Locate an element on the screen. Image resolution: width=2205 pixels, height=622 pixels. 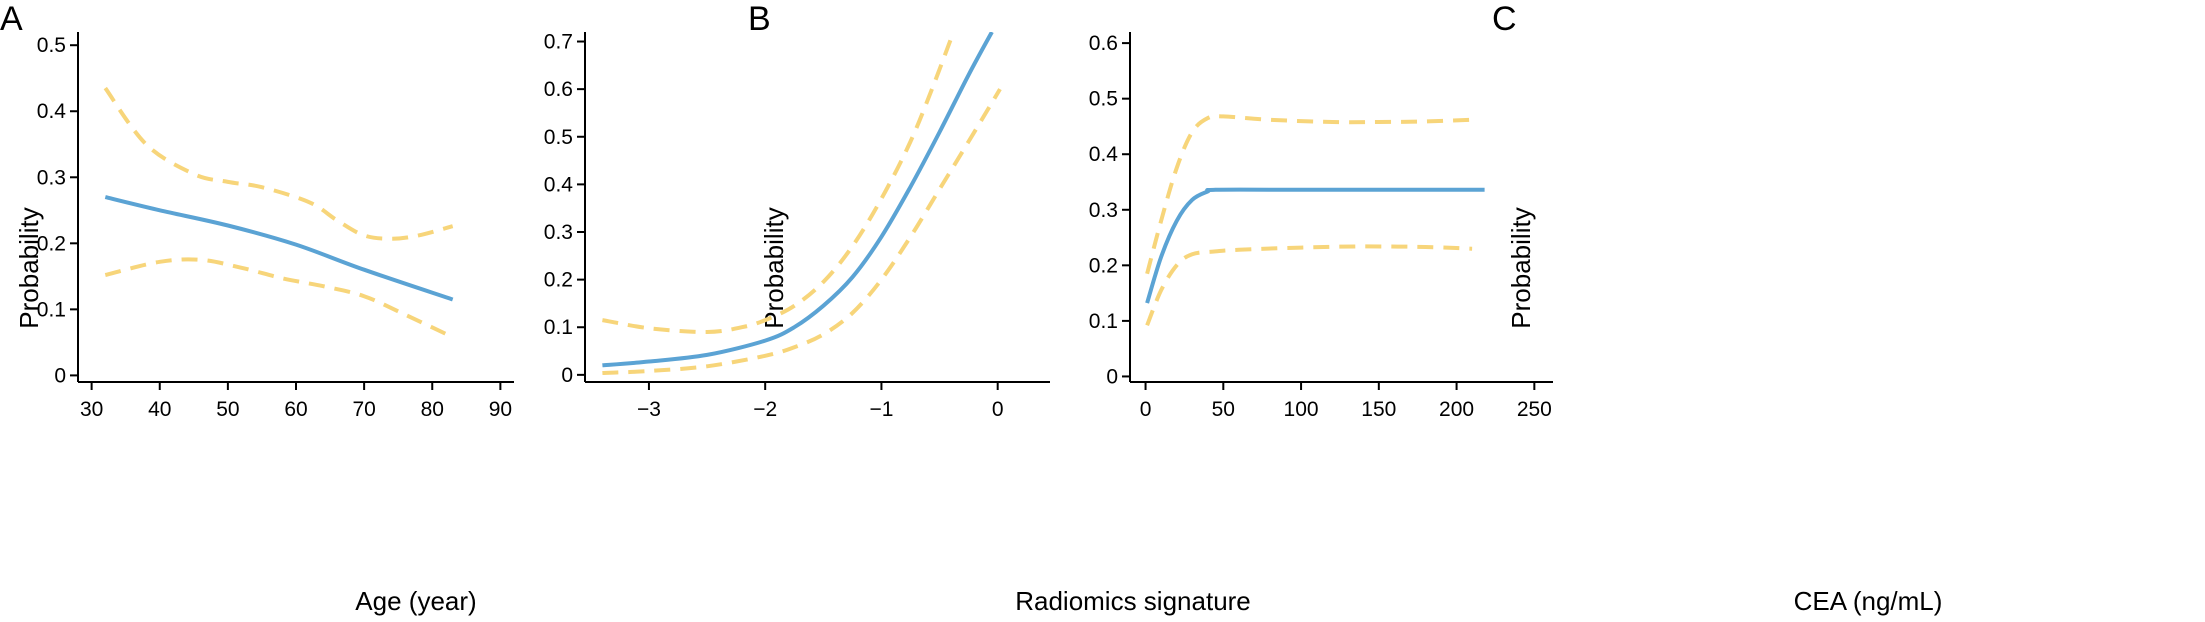
panel-letter-a: A is located at coordinates (11, 19).